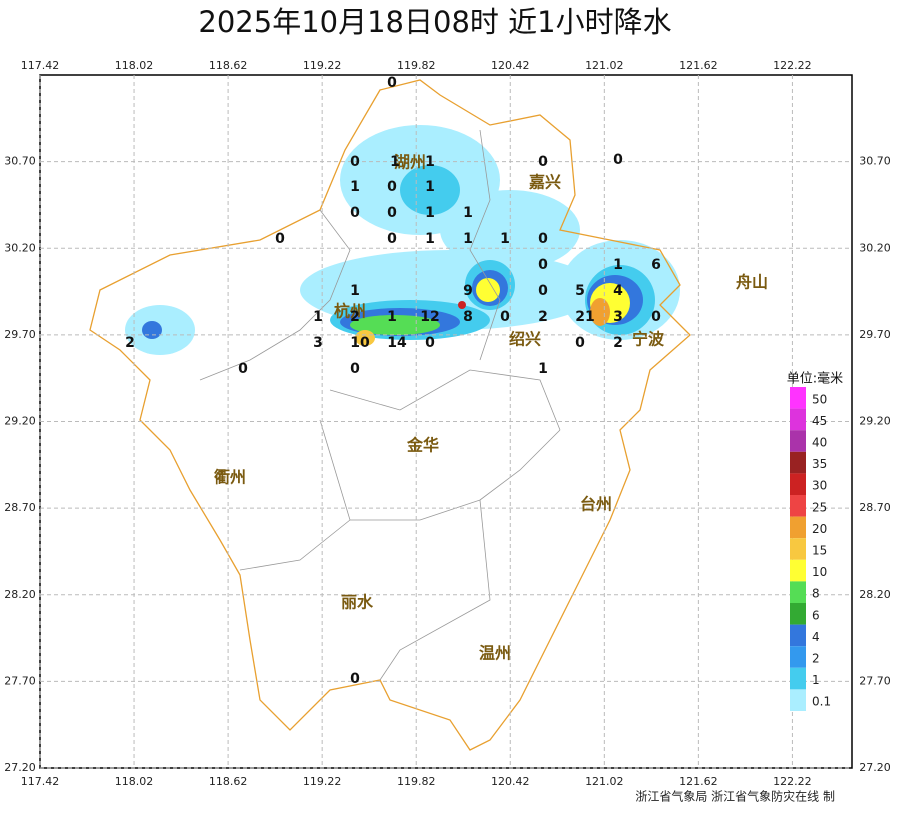  Describe the element at coordinates (468, 291) in the screenshot. I see `station-value: 9` at that location.